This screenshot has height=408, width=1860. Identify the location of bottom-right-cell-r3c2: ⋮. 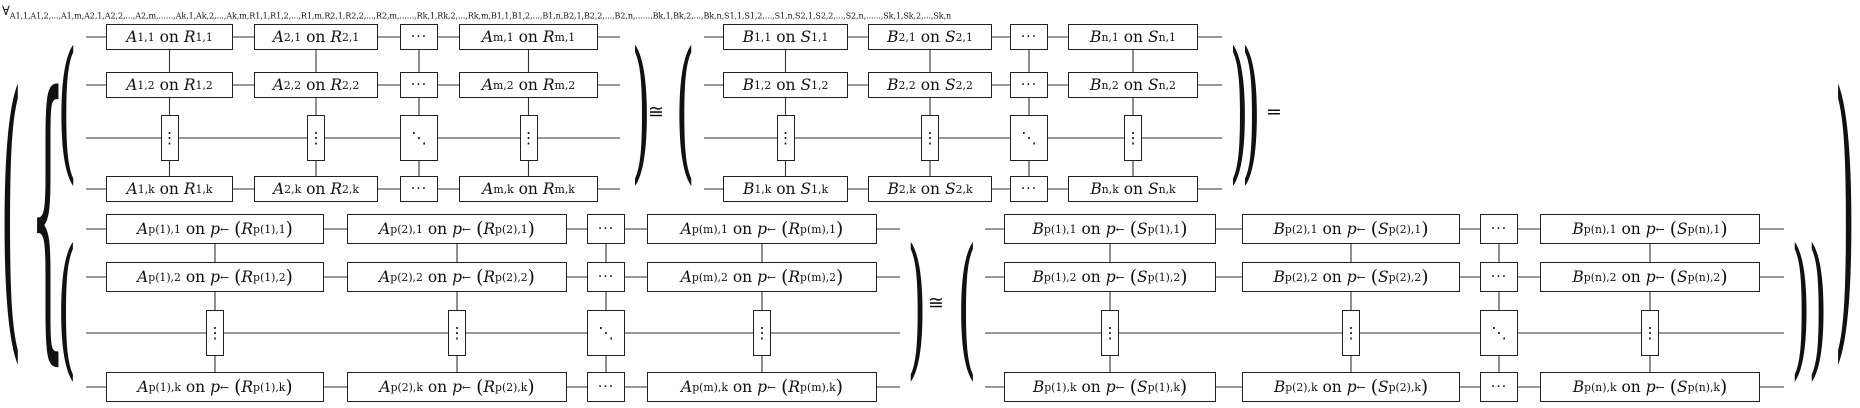
(1351, 333).